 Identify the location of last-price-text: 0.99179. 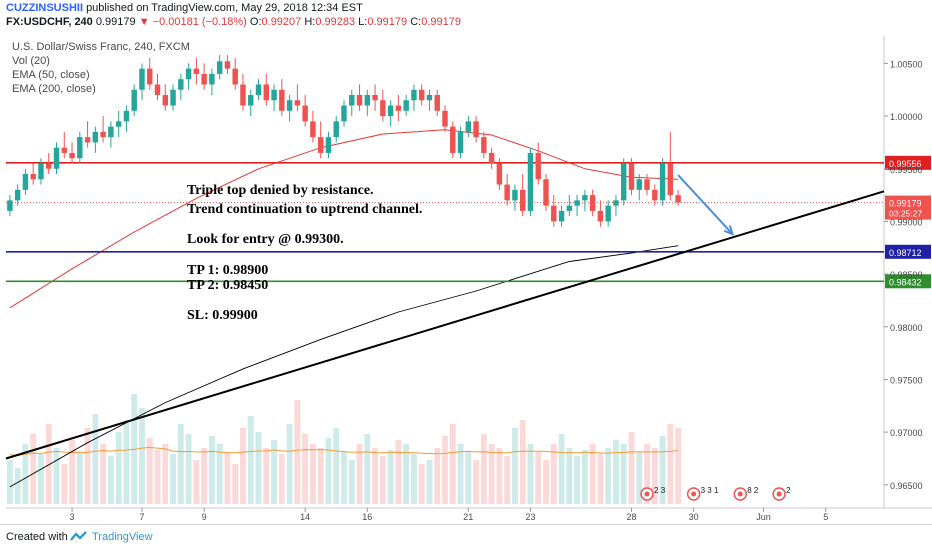
(115, 22).